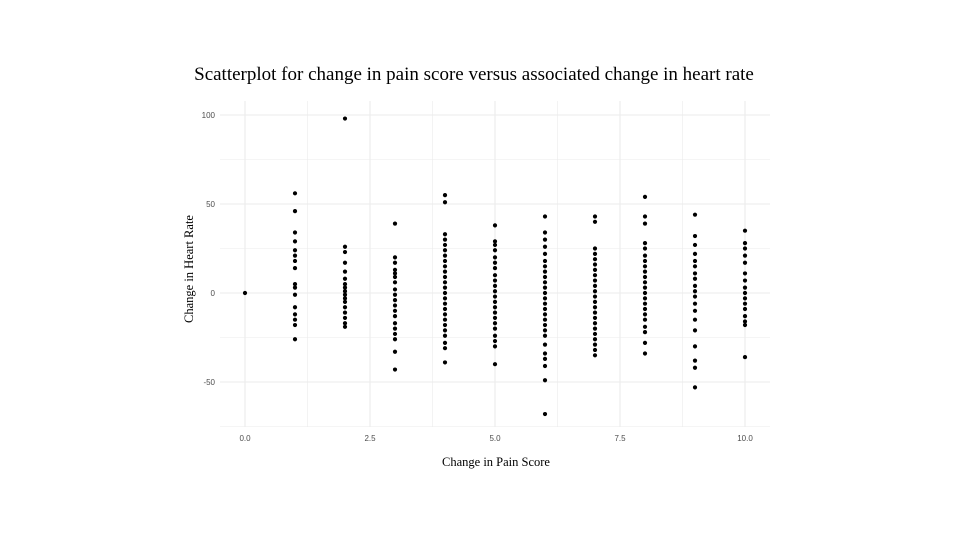 This screenshot has width=960, height=540. What do you see at coordinates (495, 438) in the screenshot?
I see `x-tick-label: 5.0` at bounding box center [495, 438].